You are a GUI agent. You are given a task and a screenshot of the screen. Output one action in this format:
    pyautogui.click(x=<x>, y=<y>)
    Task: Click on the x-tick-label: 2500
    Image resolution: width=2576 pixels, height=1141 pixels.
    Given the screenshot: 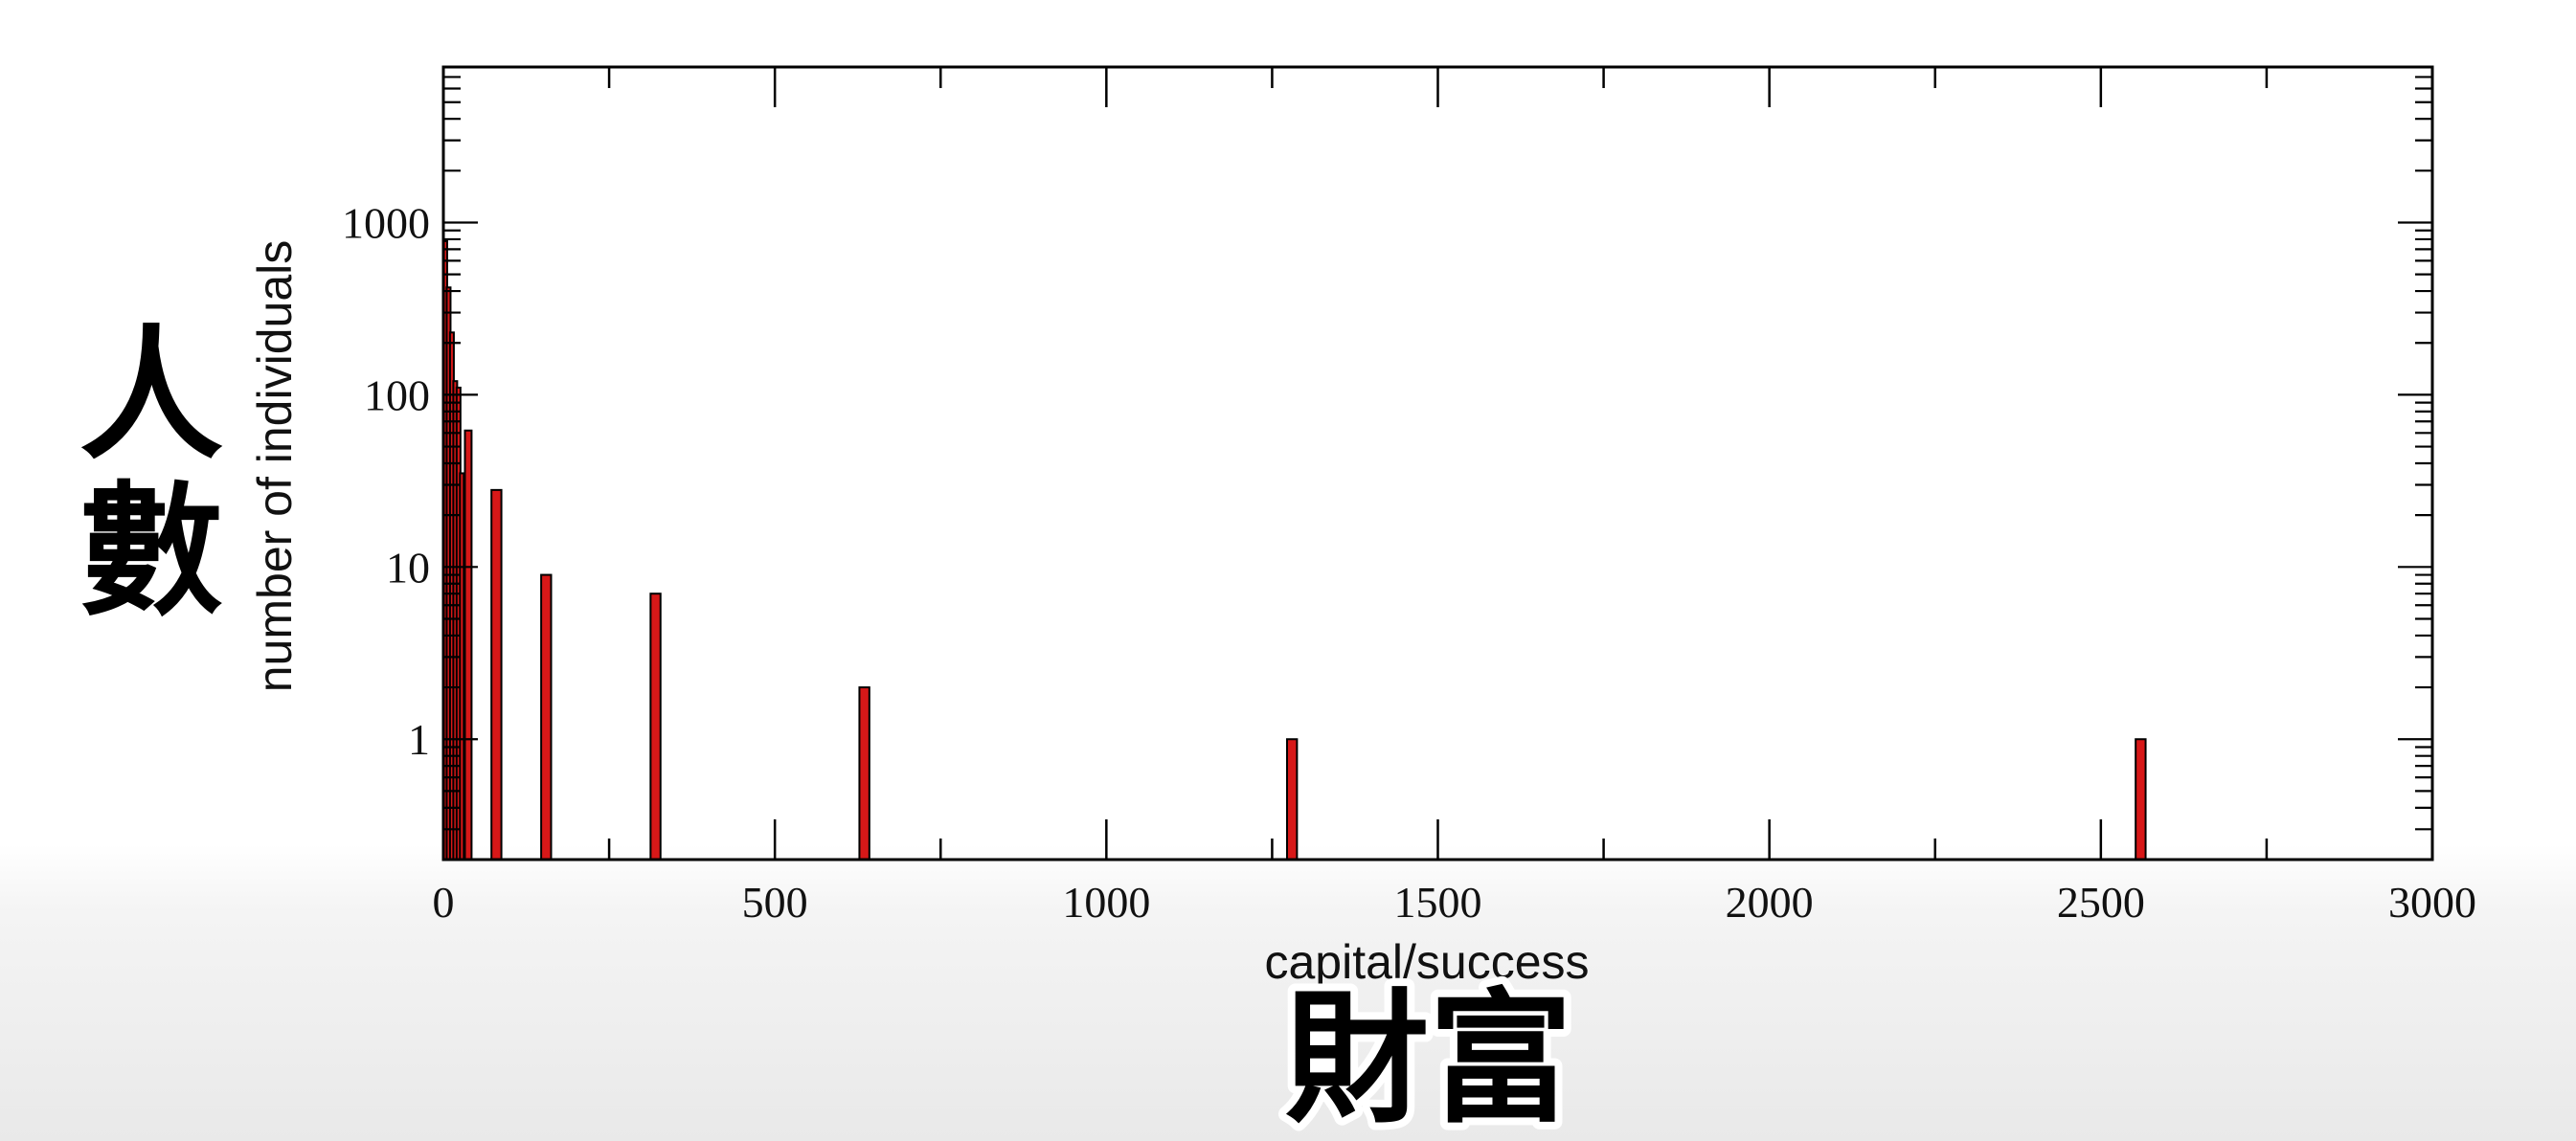 What is the action you would take?
    pyautogui.click(x=2101, y=903)
    